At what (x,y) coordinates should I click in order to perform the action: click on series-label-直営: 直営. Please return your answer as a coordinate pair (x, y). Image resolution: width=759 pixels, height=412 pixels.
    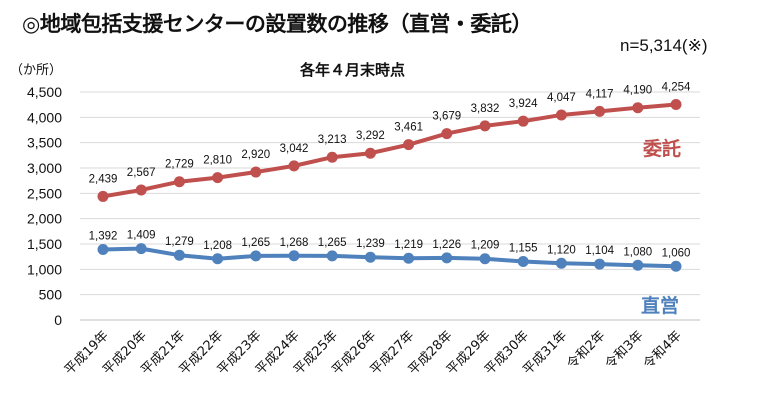
    Looking at the image, I should click on (660, 305).